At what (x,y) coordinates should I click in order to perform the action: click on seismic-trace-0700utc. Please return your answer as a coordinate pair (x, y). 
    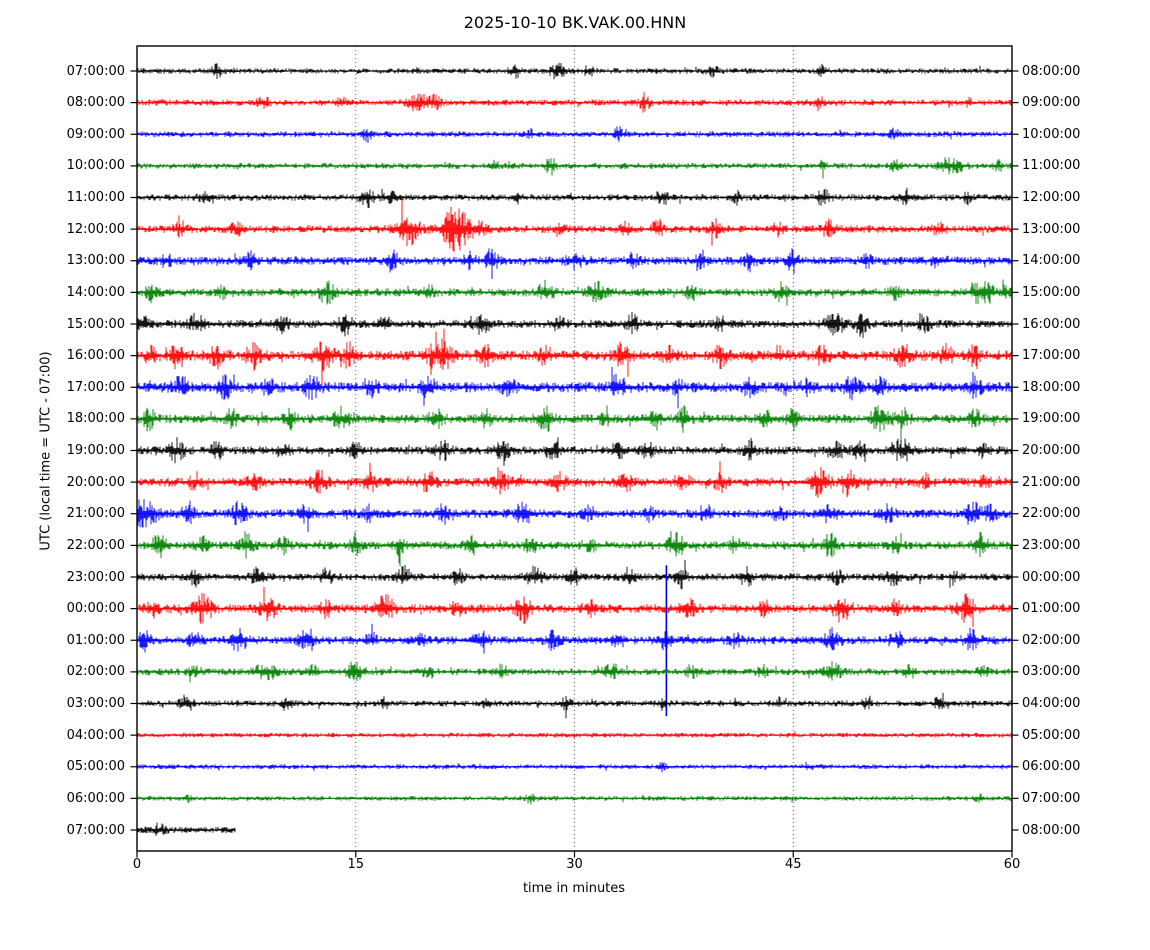
    Looking at the image, I should click on (186, 829).